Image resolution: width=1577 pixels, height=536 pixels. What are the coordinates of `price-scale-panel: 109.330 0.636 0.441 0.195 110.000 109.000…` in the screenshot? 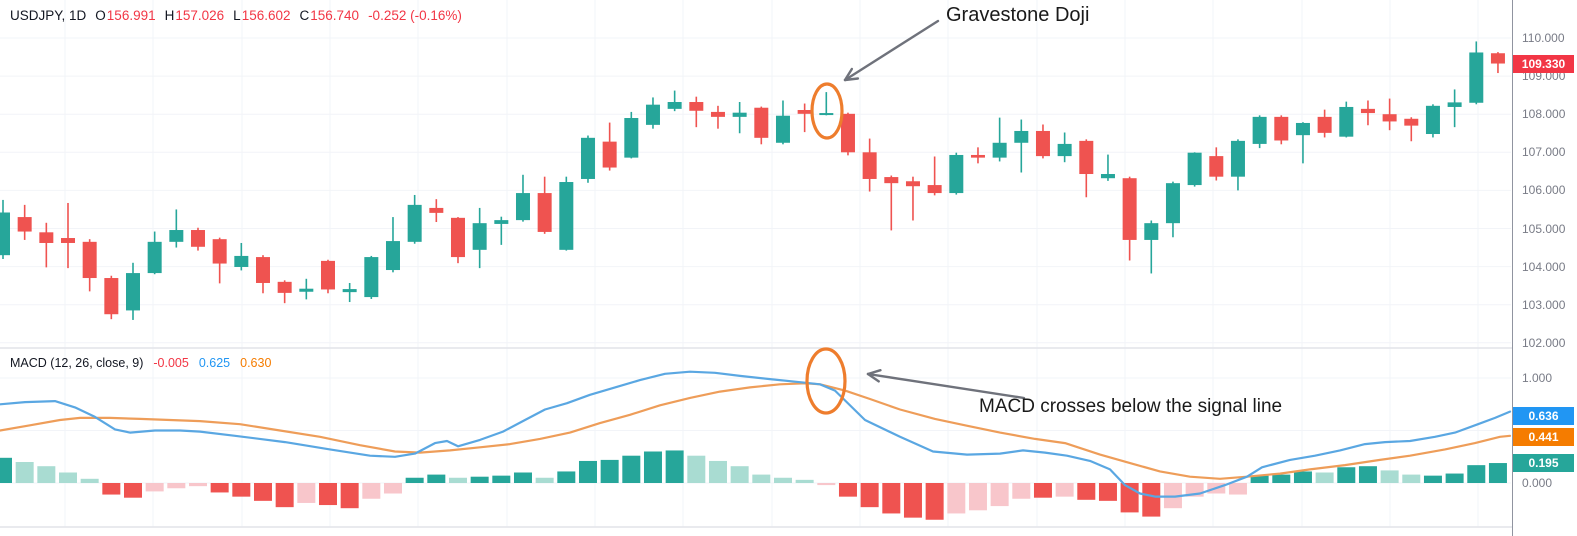 It's located at (1544, 268).